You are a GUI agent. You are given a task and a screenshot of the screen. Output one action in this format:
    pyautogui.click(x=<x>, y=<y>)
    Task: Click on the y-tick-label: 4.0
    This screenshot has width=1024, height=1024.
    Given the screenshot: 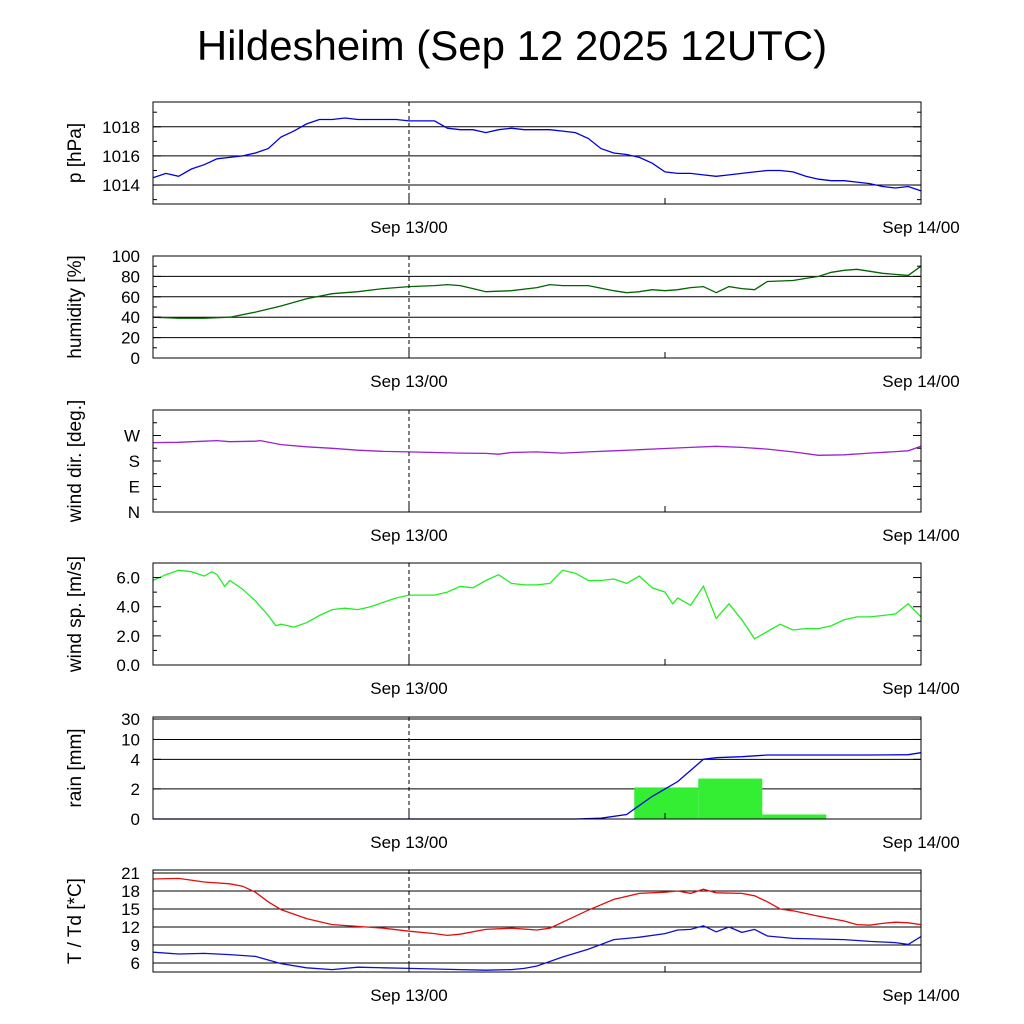 What is the action you would take?
    pyautogui.click(x=128, y=607)
    